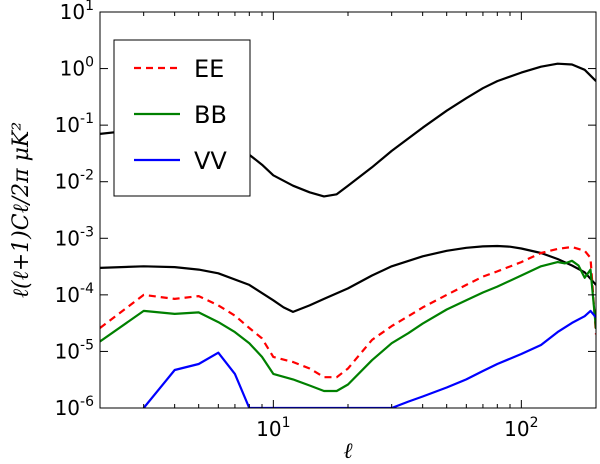 The image size is (600, 464). I want to click on legend: EE BB VV, so click(182, 118).